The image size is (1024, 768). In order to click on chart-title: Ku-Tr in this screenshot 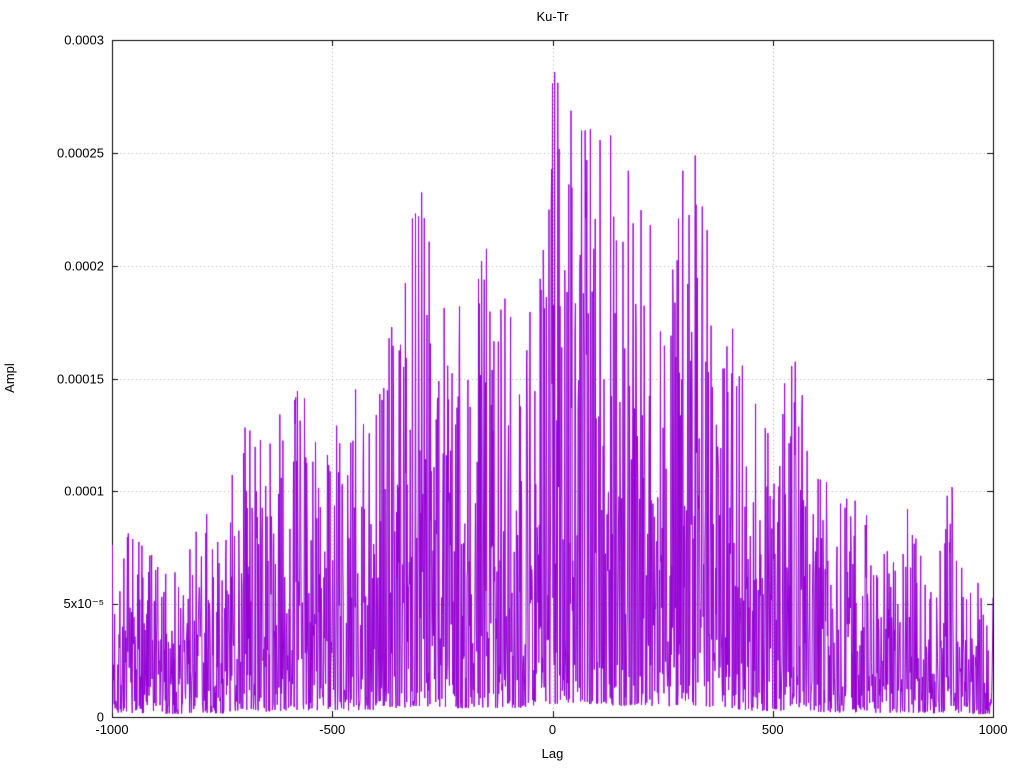, I will do `click(552, 16)`.